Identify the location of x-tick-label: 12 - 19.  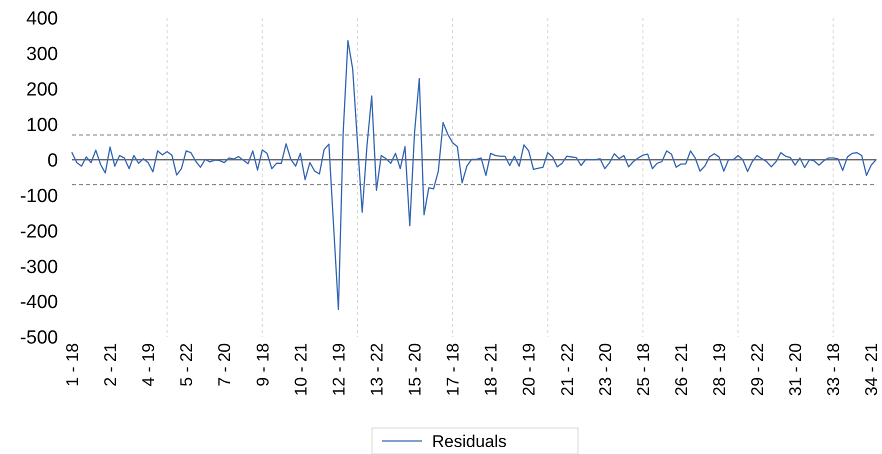
(338, 369).